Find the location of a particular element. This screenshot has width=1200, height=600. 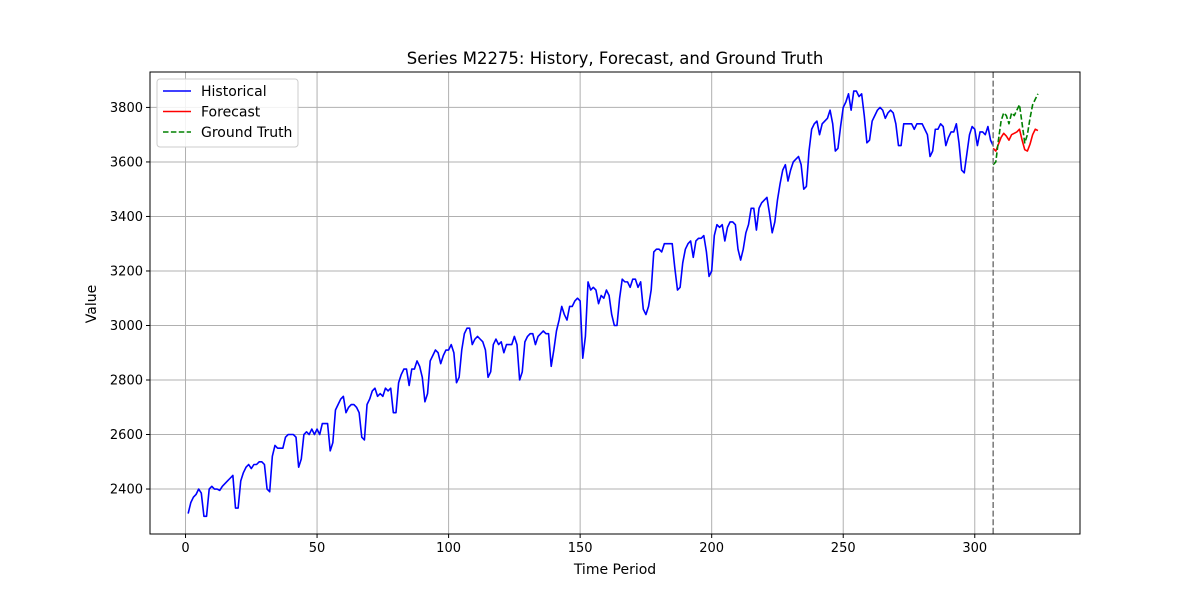

series-line-ground-truth is located at coordinates (1015, 129).